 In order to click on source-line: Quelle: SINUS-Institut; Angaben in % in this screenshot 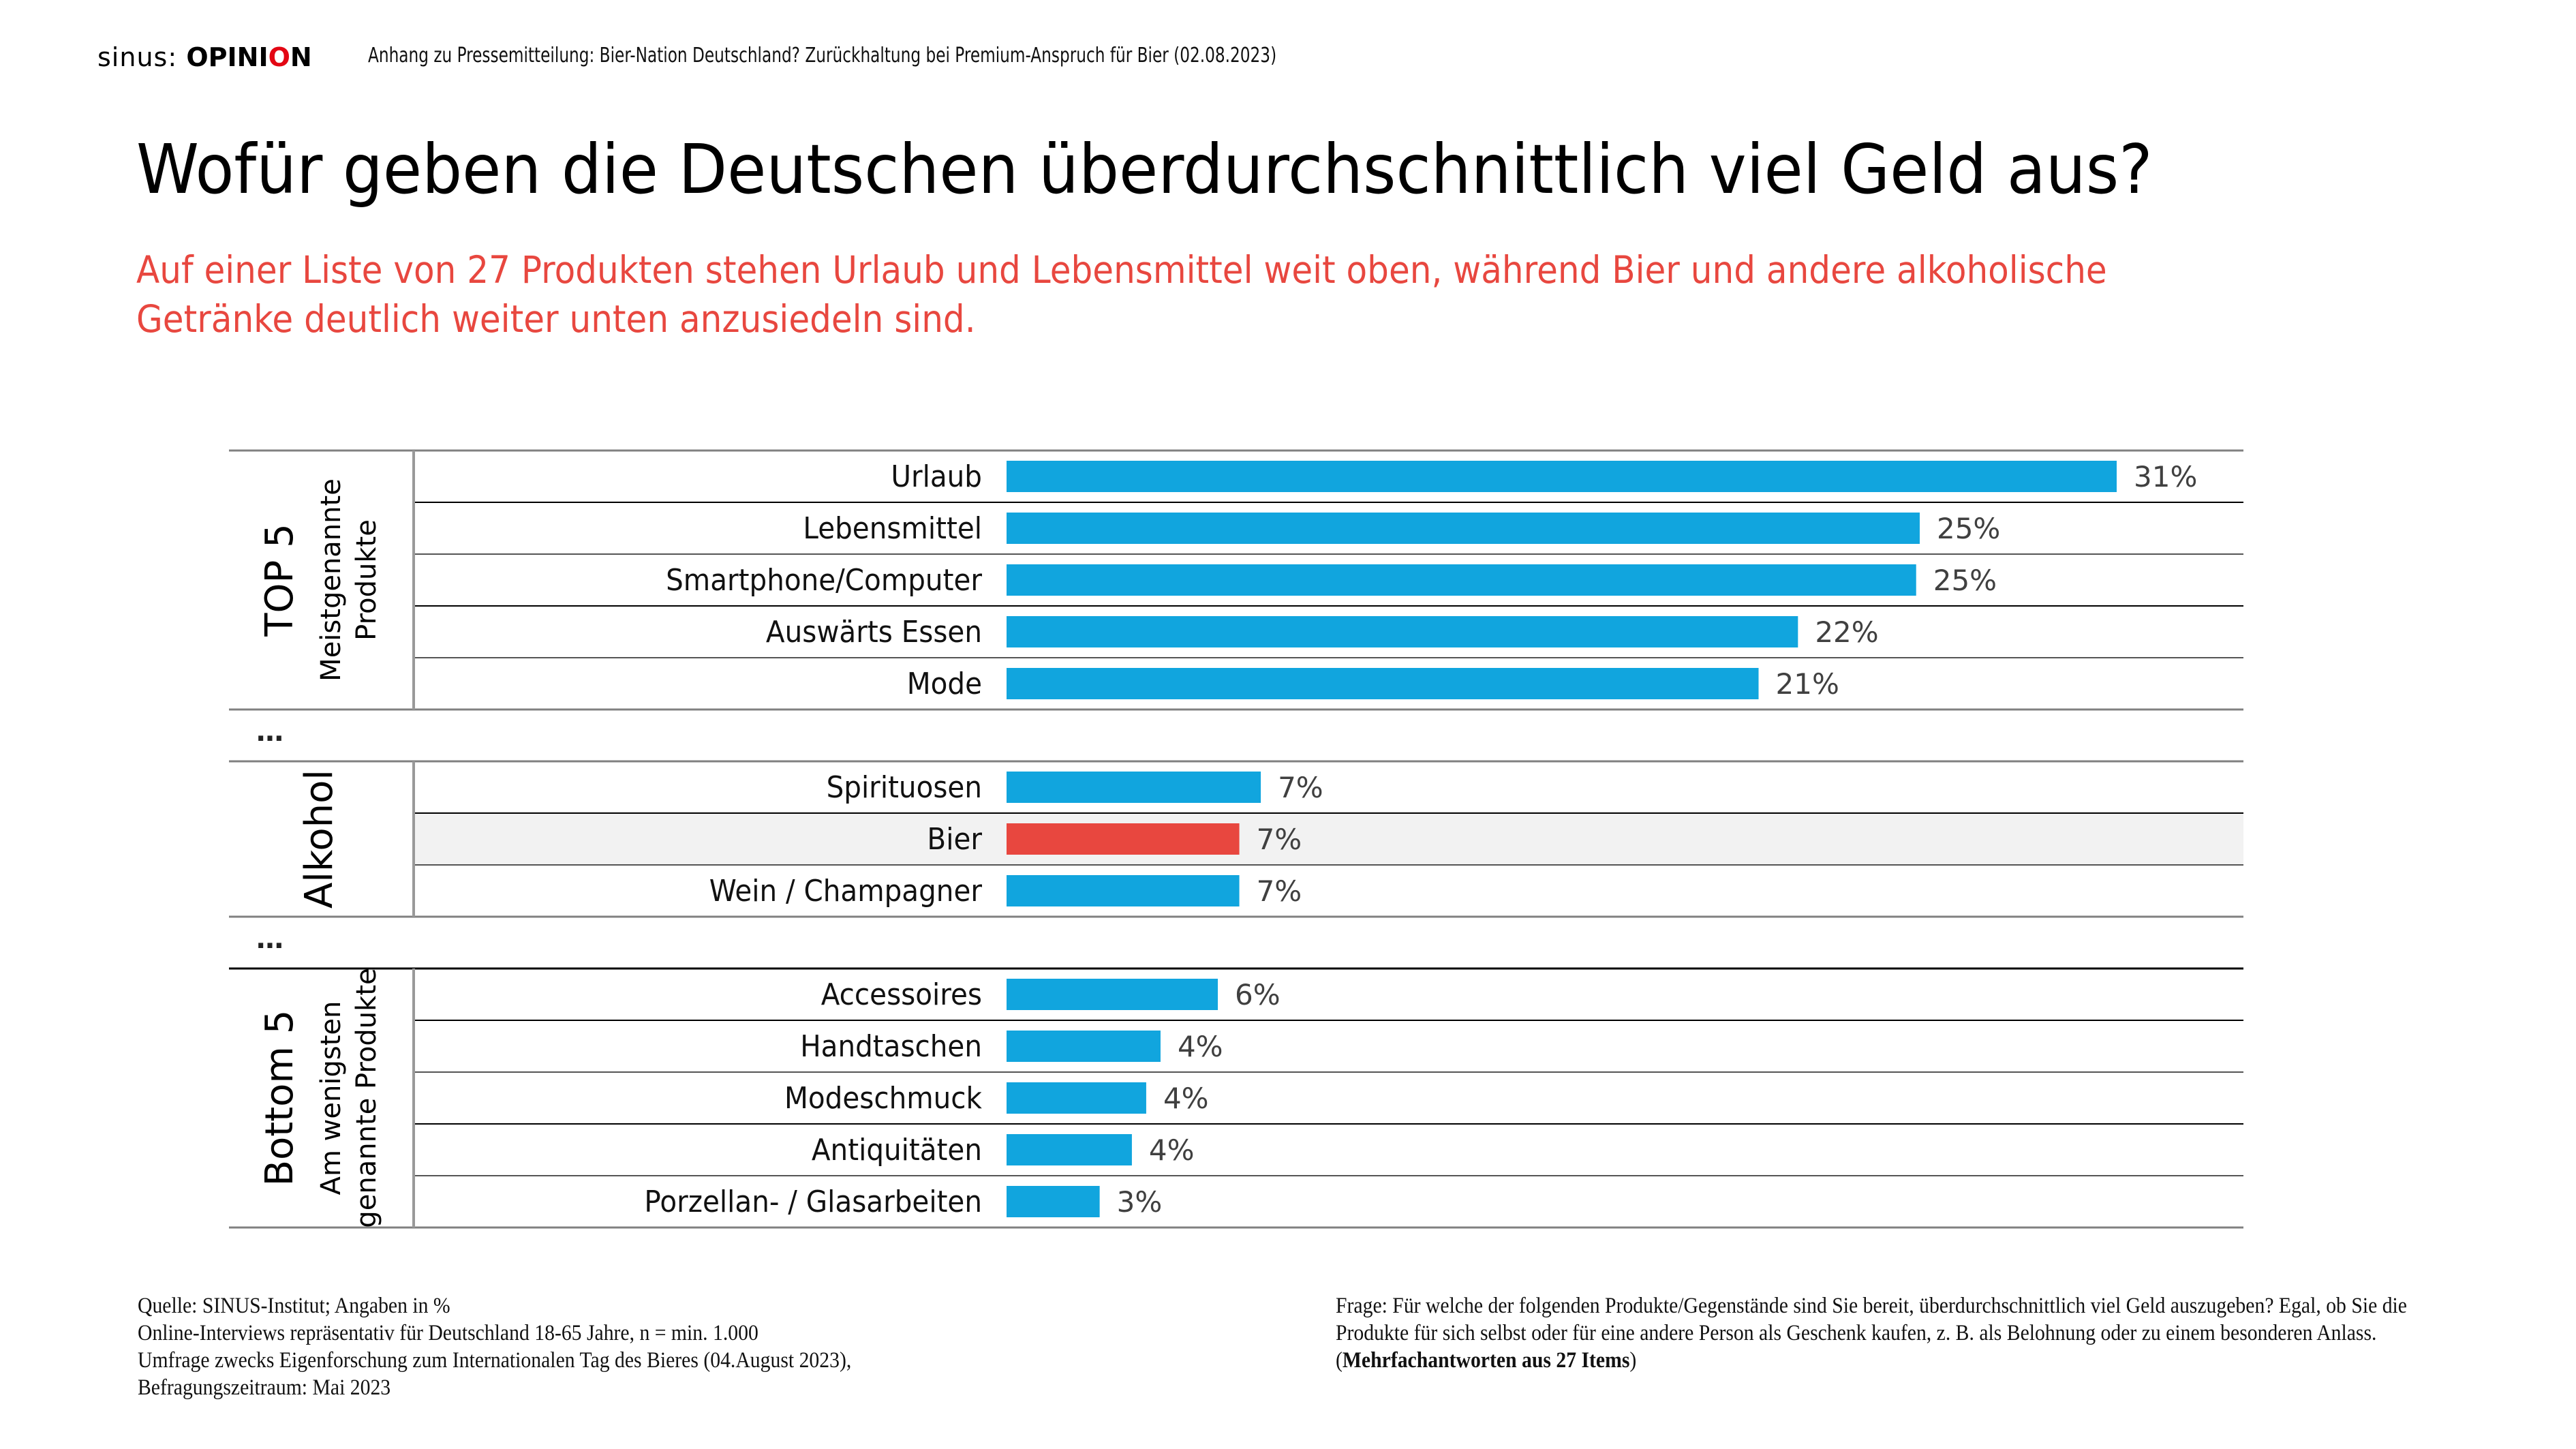, I will do `click(294, 1306)`.